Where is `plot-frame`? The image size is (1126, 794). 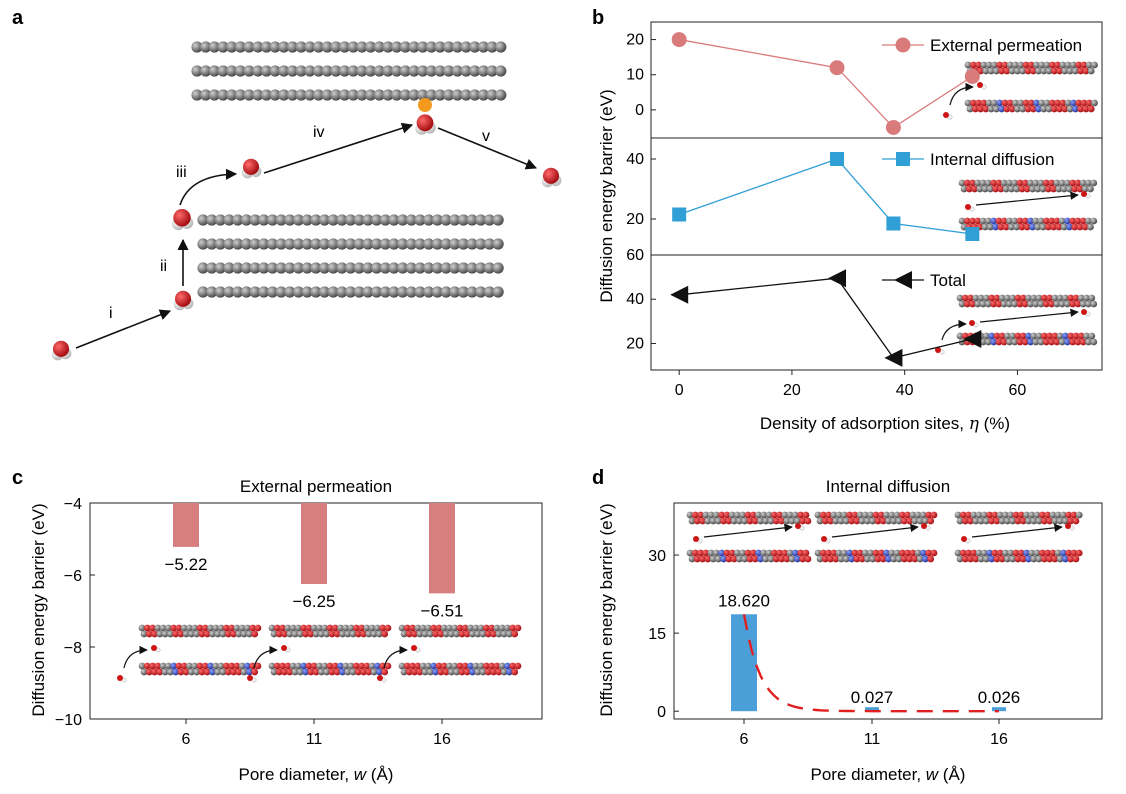 plot-frame is located at coordinates (888, 611).